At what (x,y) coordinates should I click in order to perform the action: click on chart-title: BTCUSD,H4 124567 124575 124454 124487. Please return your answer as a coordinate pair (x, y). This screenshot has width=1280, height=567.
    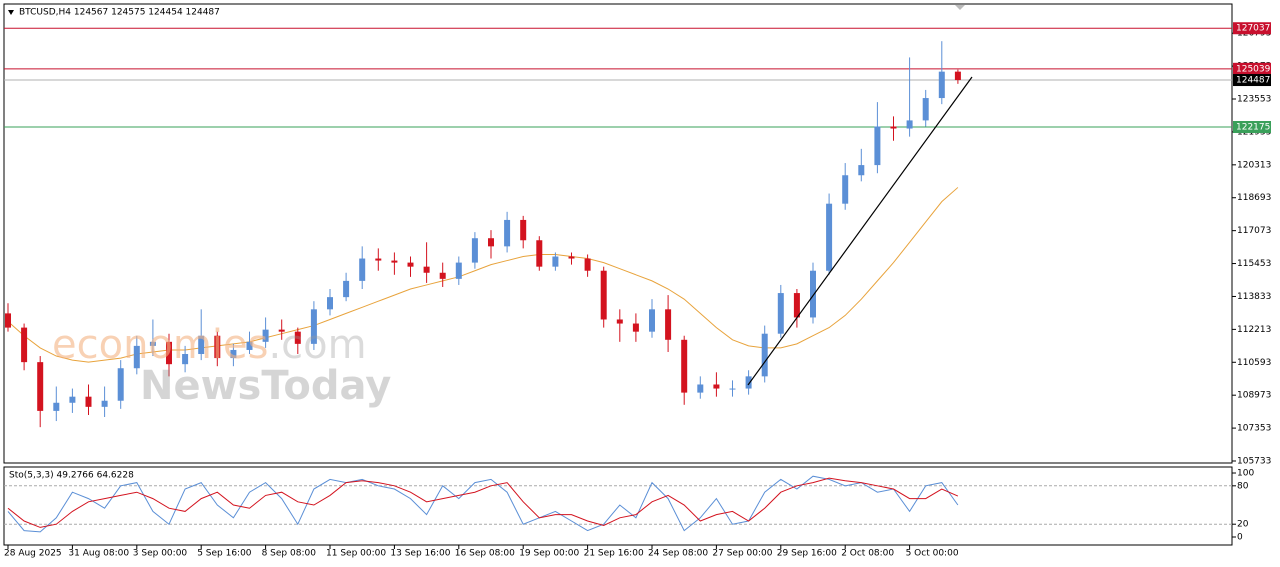
    Looking at the image, I should click on (119, 13).